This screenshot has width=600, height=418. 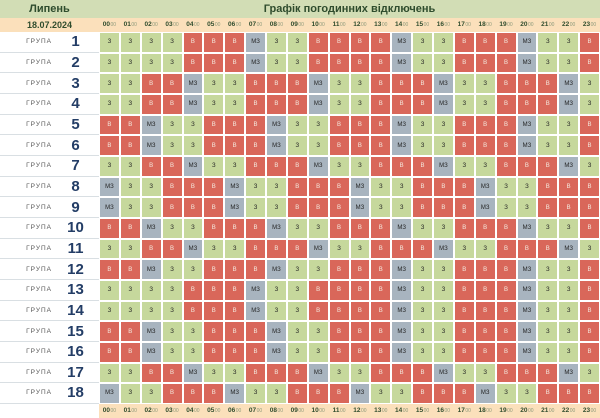 What do you see at coordinates (589, 411) in the screenshot?
I see `bottom-hour-23: 23 00` at bounding box center [589, 411].